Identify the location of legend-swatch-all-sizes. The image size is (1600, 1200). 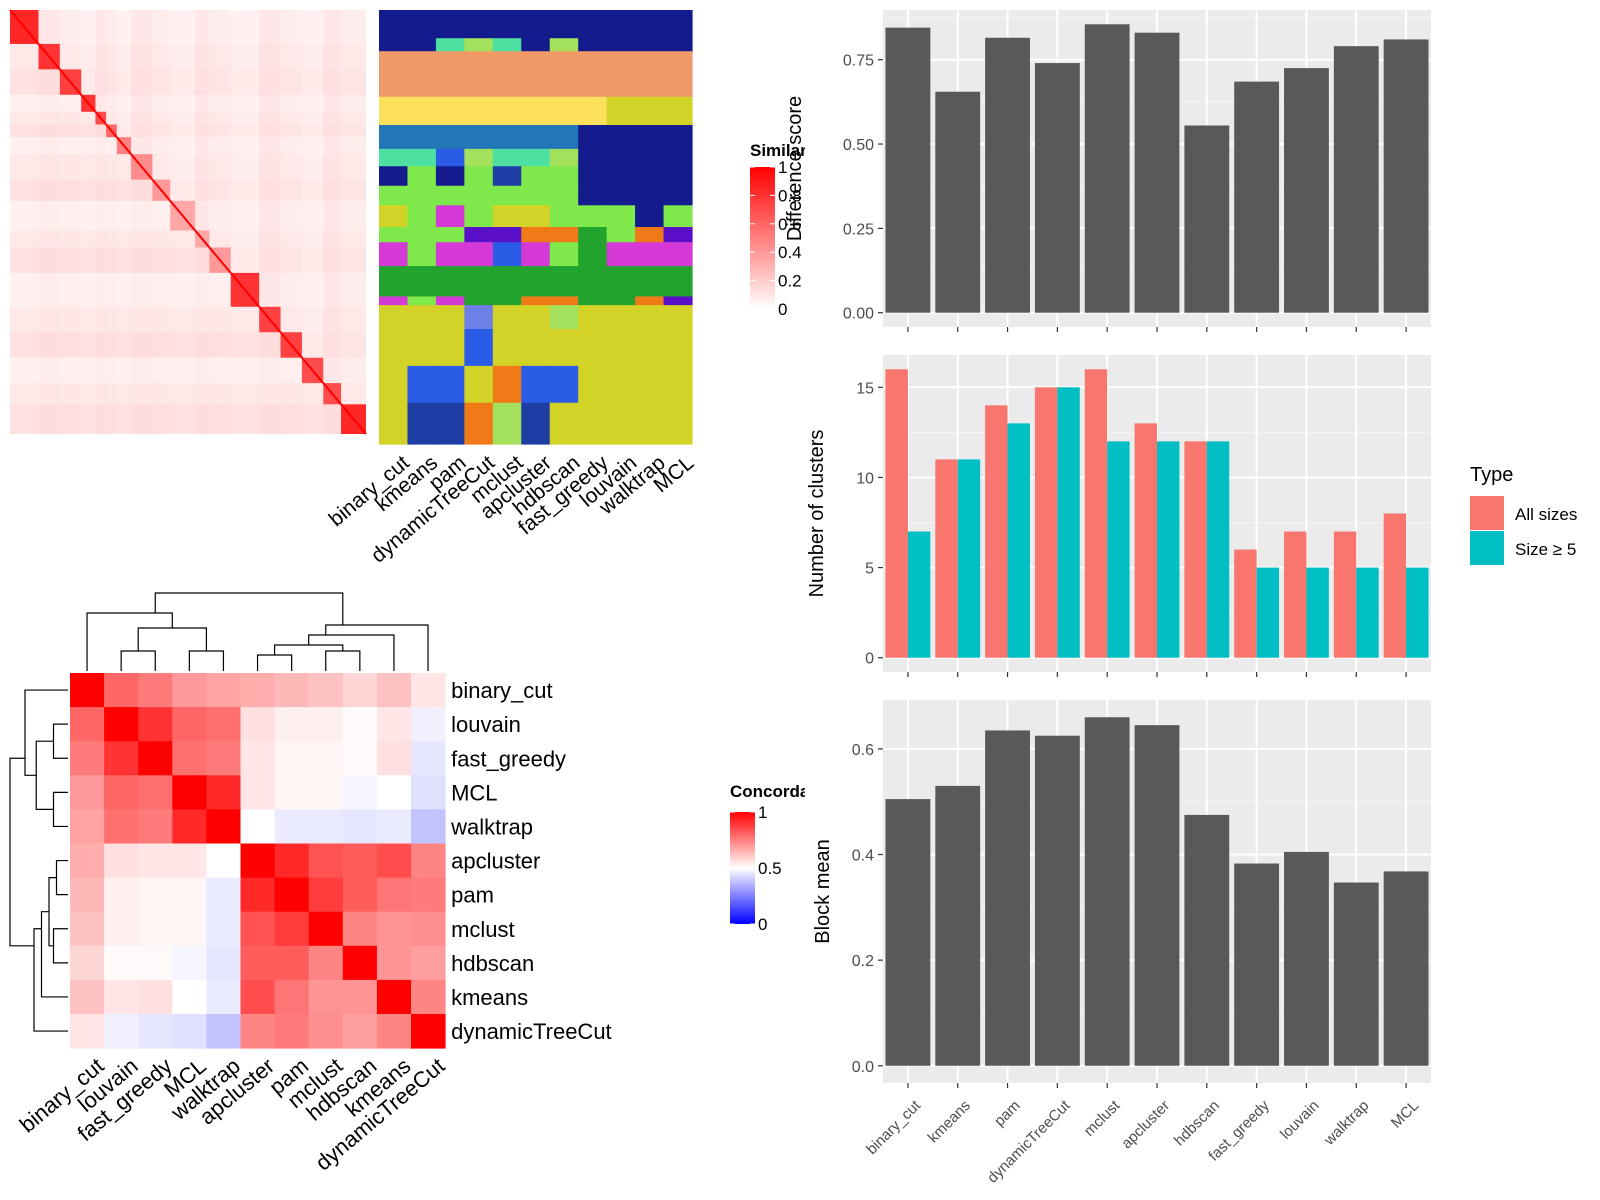
(1487, 513).